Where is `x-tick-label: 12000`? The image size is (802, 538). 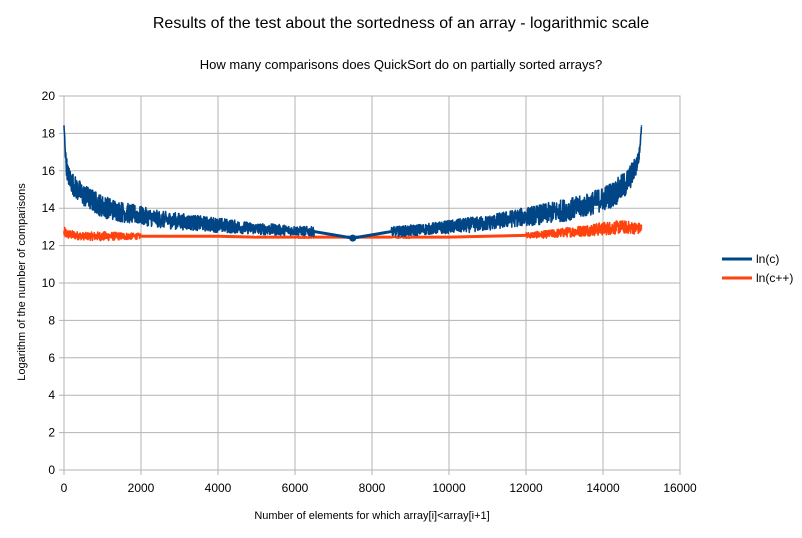 x-tick-label: 12000 is located at coordinates (526, 488).